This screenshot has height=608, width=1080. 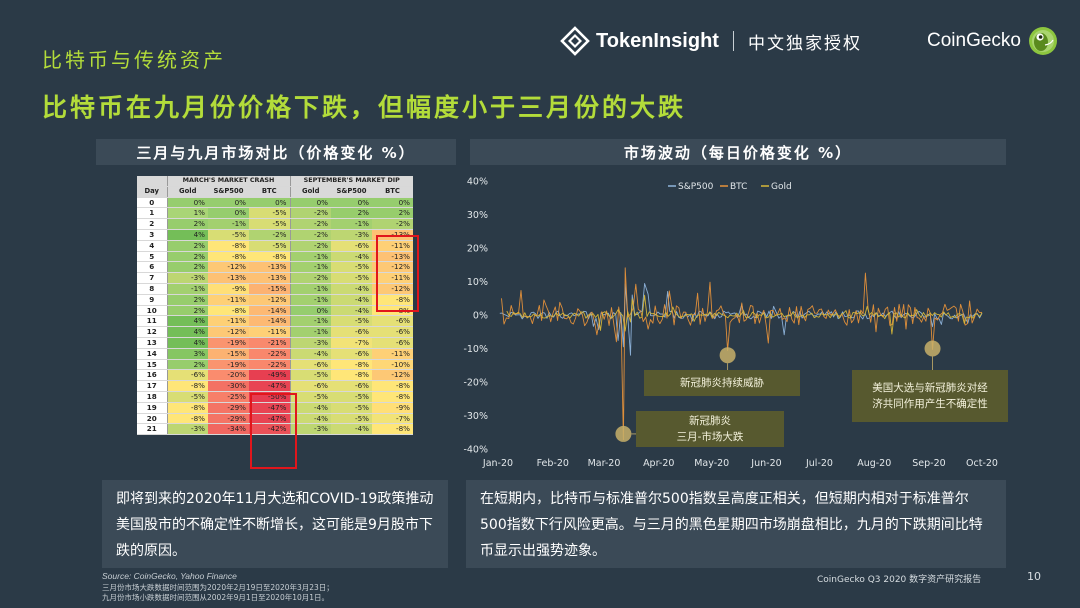 I want to click on y-tick-label: -30%, so click(x=475, y=416).